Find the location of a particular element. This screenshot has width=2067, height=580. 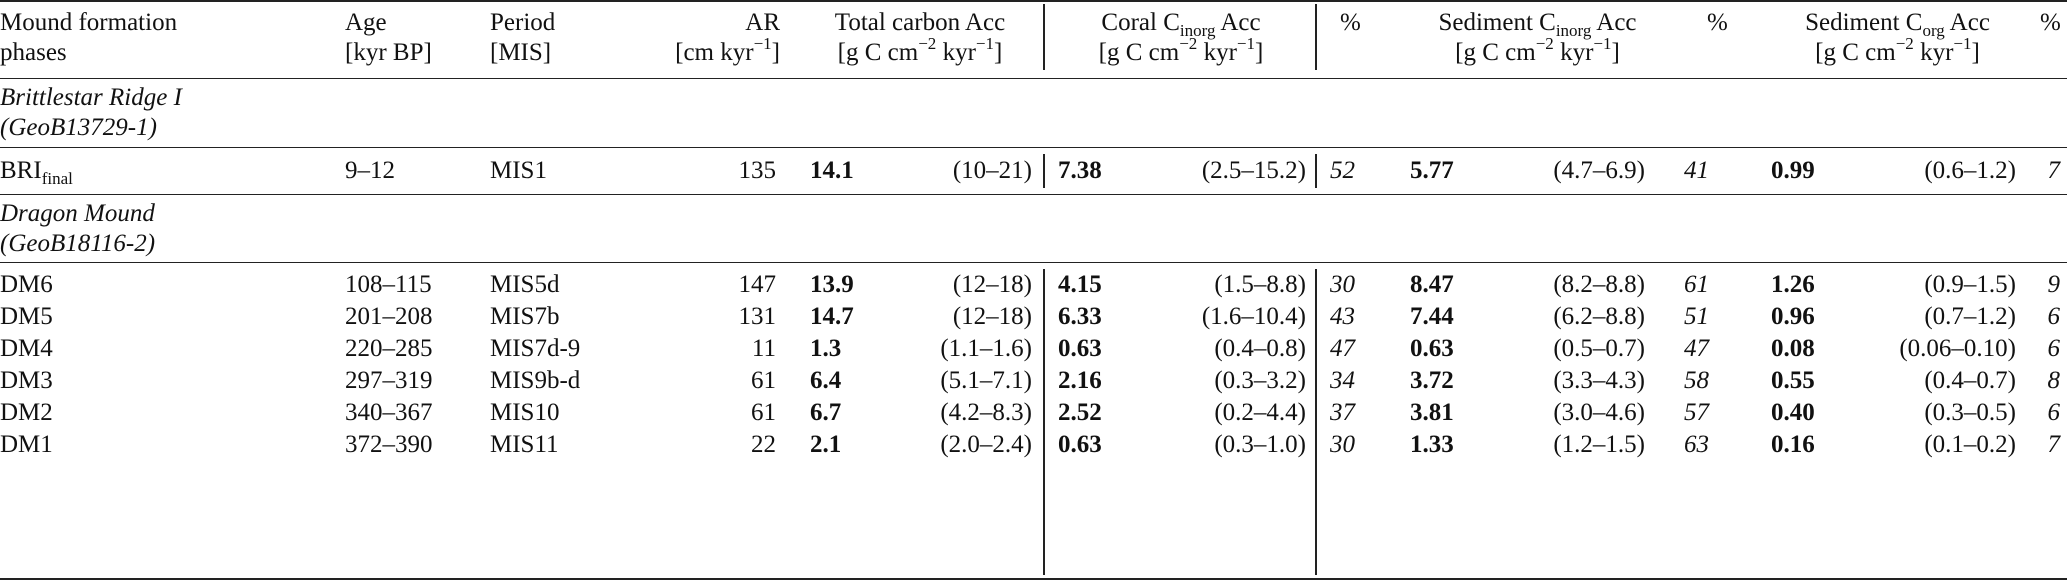

cell-sediment-inorg-pct: 41 is located at coordinates (1696, 170).